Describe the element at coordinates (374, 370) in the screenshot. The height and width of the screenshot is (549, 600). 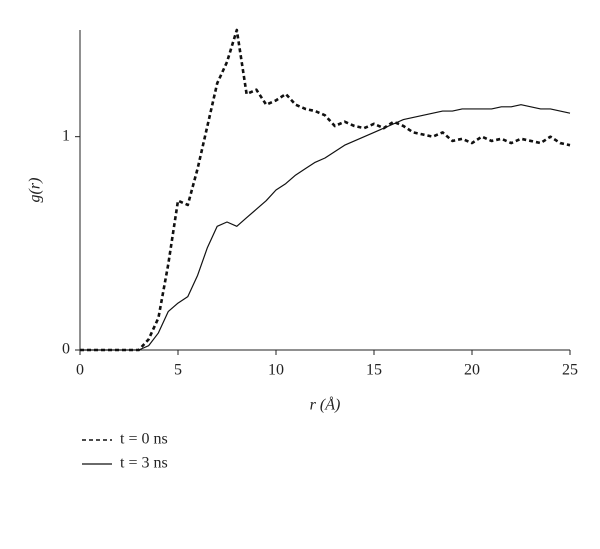
I see `x-tick-label: 15` at that location.